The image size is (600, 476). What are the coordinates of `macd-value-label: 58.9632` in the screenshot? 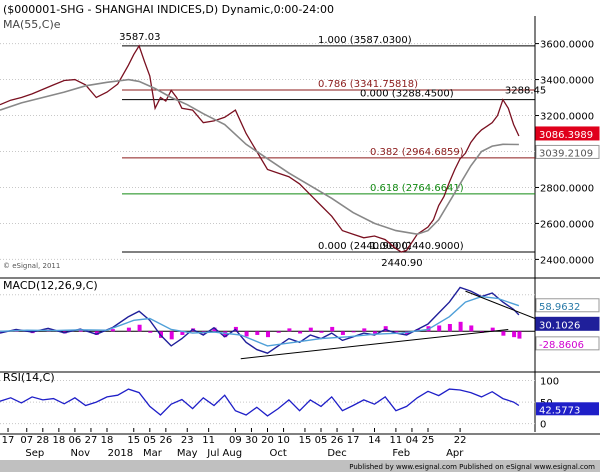 It's located at (559, 307).